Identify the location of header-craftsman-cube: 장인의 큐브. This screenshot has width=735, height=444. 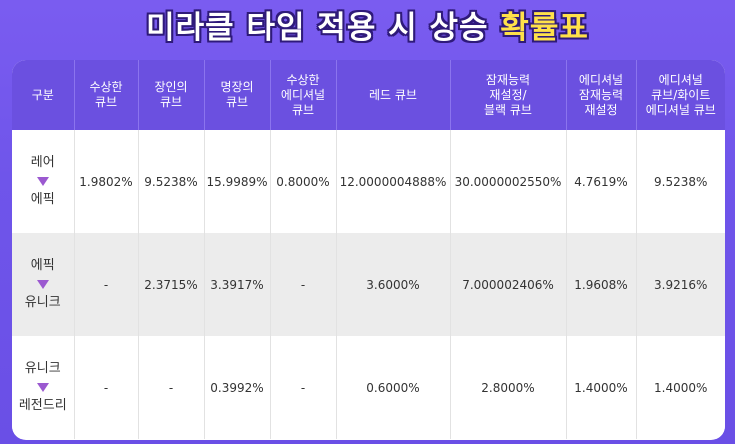
(171, 95).